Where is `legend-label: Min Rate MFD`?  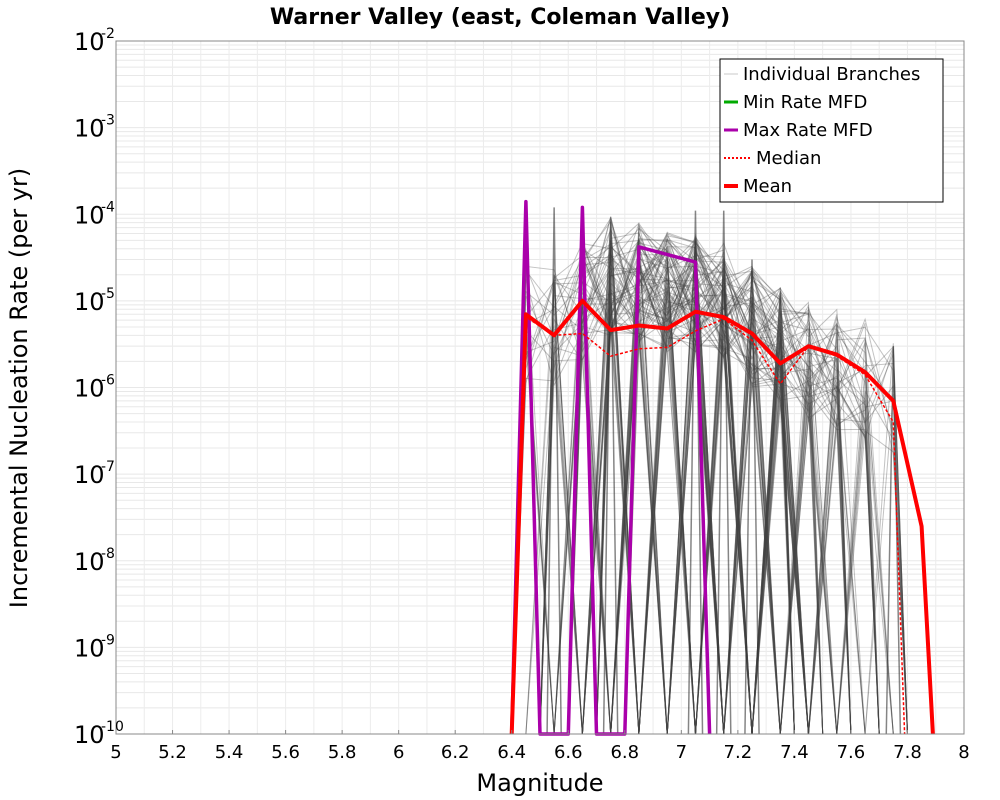 legend-label: Min Rate MFD is located at coordinates (805, 102).